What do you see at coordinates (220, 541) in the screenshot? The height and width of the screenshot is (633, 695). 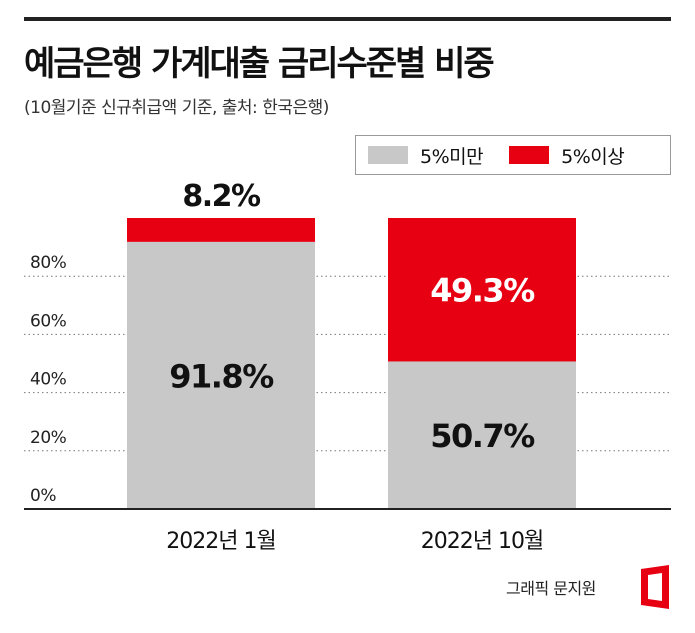 I see `x-tick-label-0: 2022년 1월` at bounding box center [220, 541].